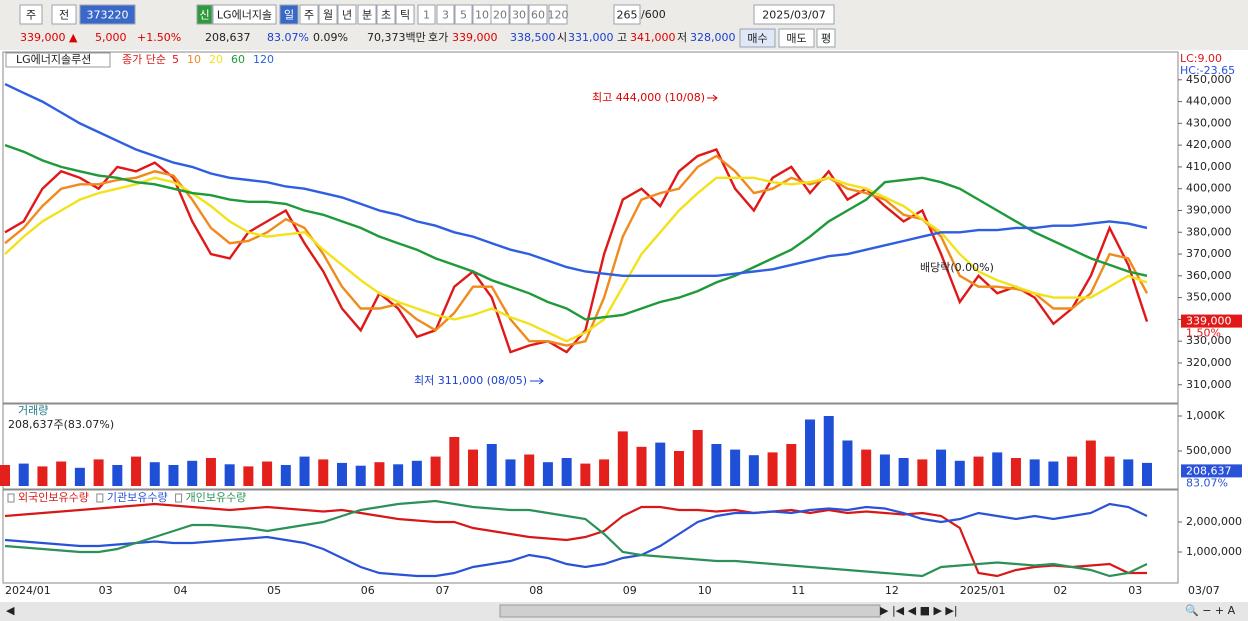 The image size is (1248, 621). I want to click on button-label: LG에너지솔, so click(244, 15).